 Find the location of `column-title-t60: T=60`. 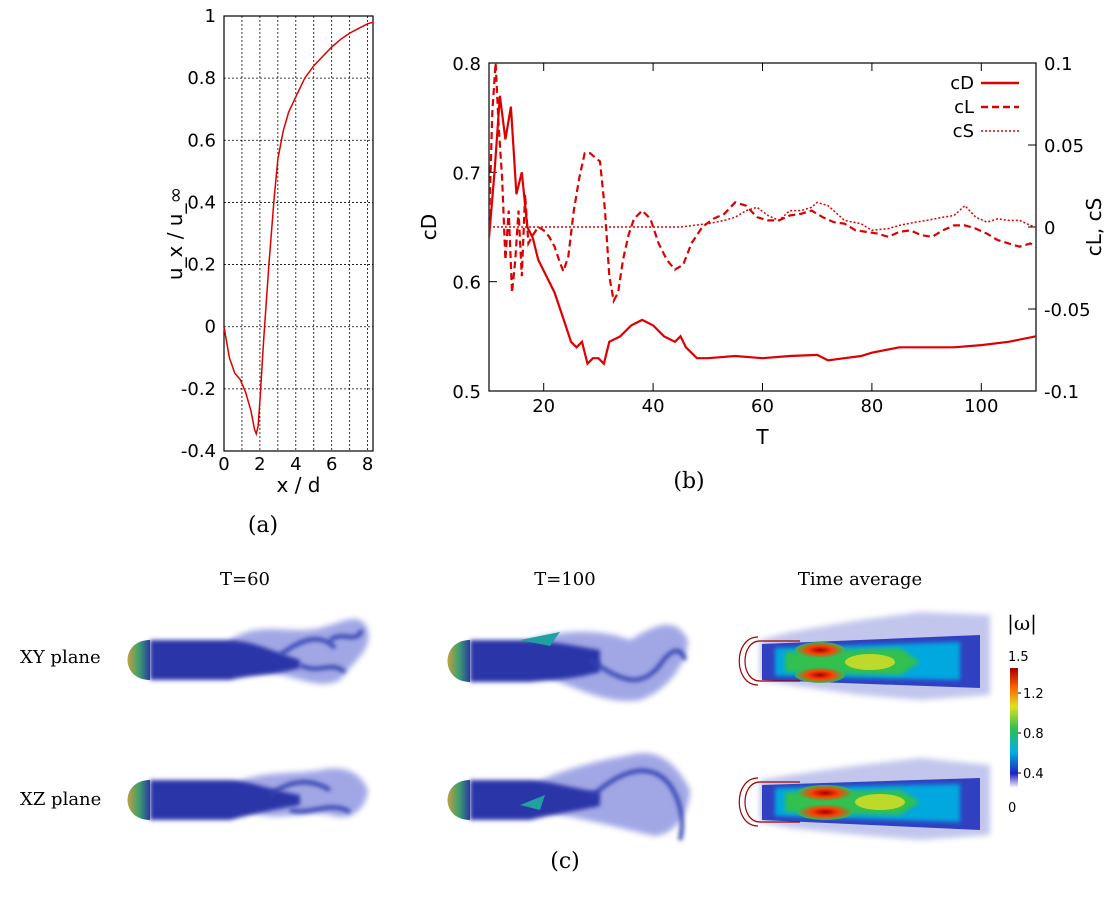

column-title-t60: T=60 is located at coordinates (245, 579).